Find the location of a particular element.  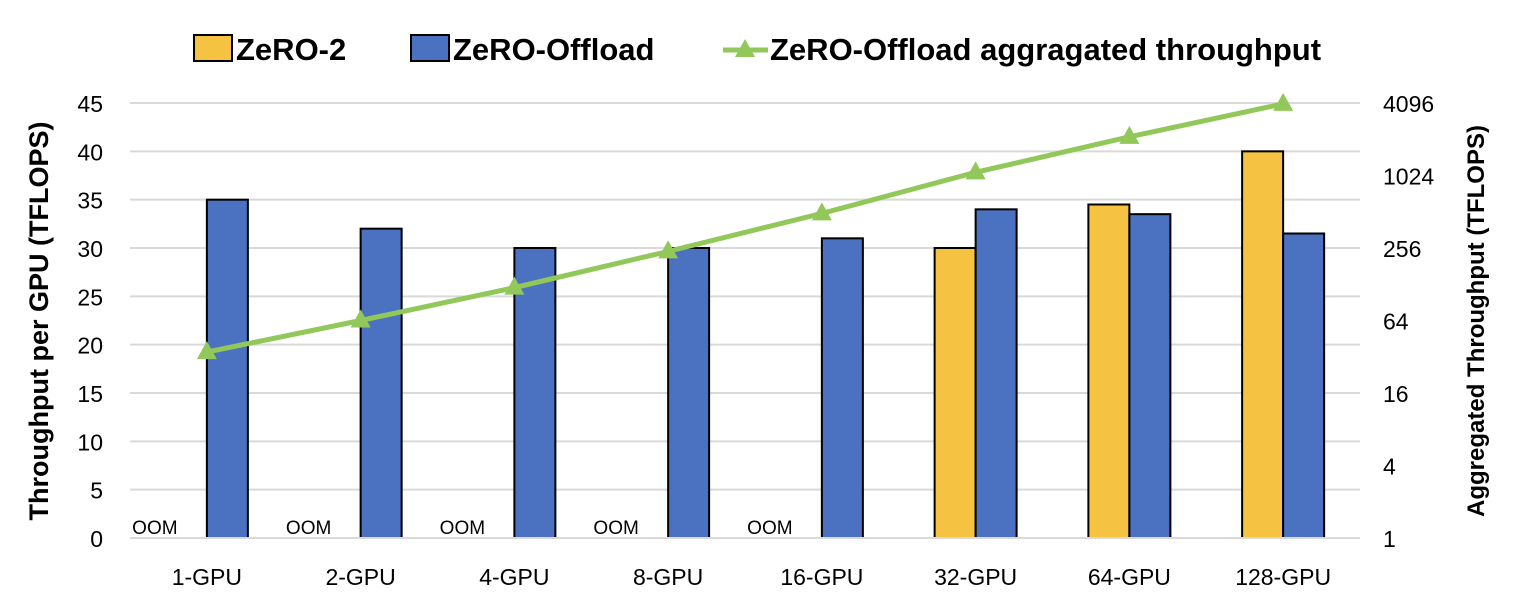

y-tick-label: 35 is located at coordinates (90, 201).